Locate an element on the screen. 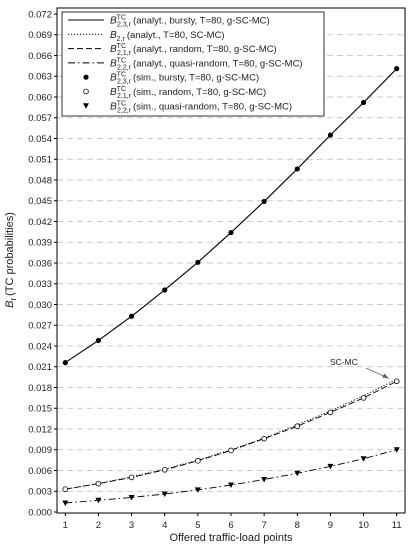 This screenshot has height=550, width=415. legend-label: BTC 2,1,r (sim., random, T=80, g-SC-MC) is located at coordinates (188, 93).